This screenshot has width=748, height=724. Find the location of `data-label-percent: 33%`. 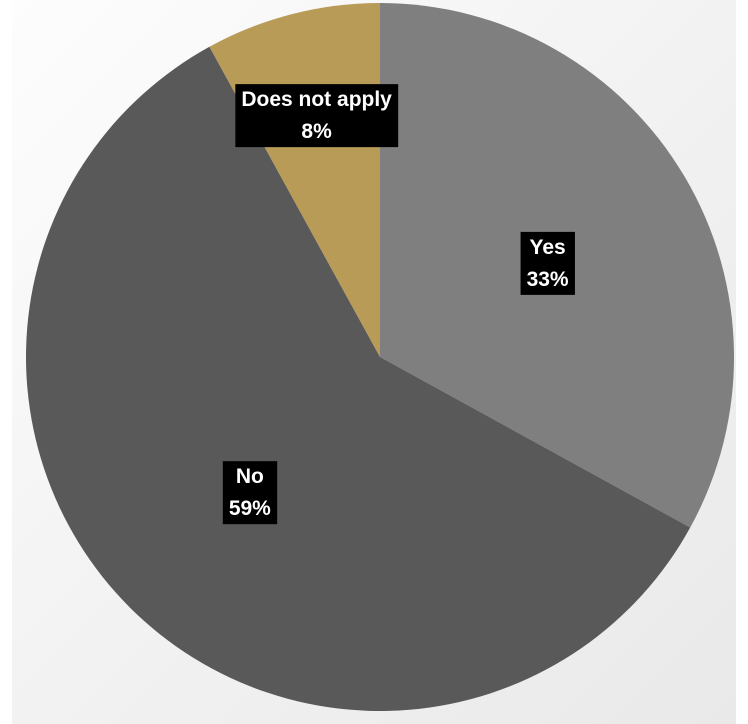

data-label-percent: 33% is located at coordinates (548, 279).